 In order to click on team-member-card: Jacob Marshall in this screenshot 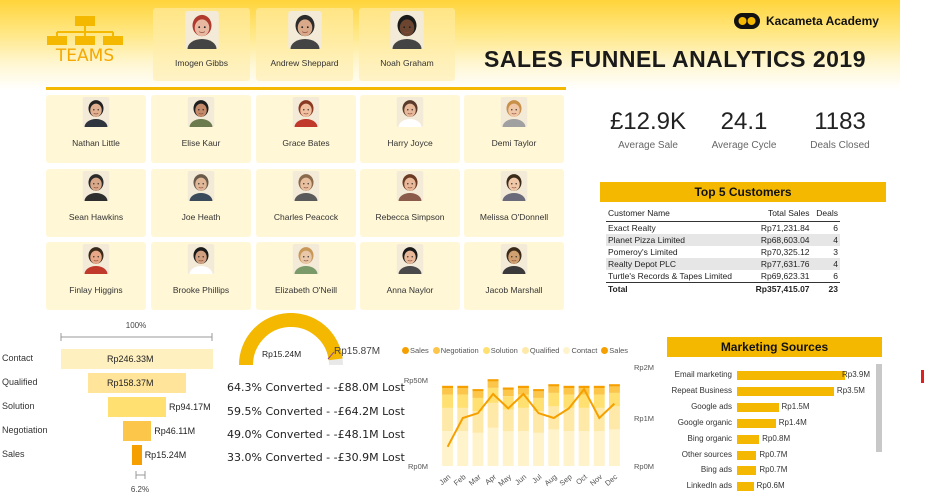, I will do `click(514, 276)`.